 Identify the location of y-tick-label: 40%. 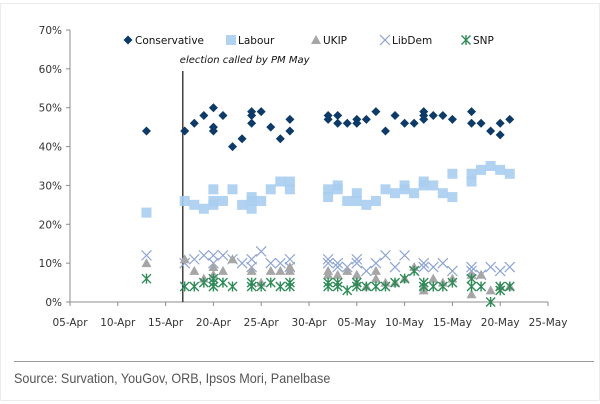
(50, 148).